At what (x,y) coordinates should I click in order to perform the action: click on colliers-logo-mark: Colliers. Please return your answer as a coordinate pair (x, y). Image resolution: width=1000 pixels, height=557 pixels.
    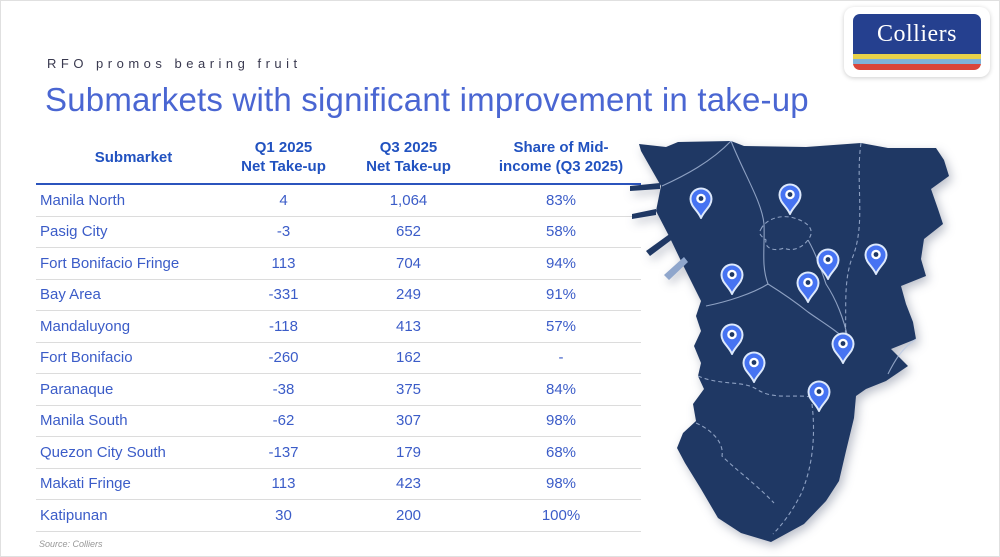
    Looking at the image, I should click on (917, 42).